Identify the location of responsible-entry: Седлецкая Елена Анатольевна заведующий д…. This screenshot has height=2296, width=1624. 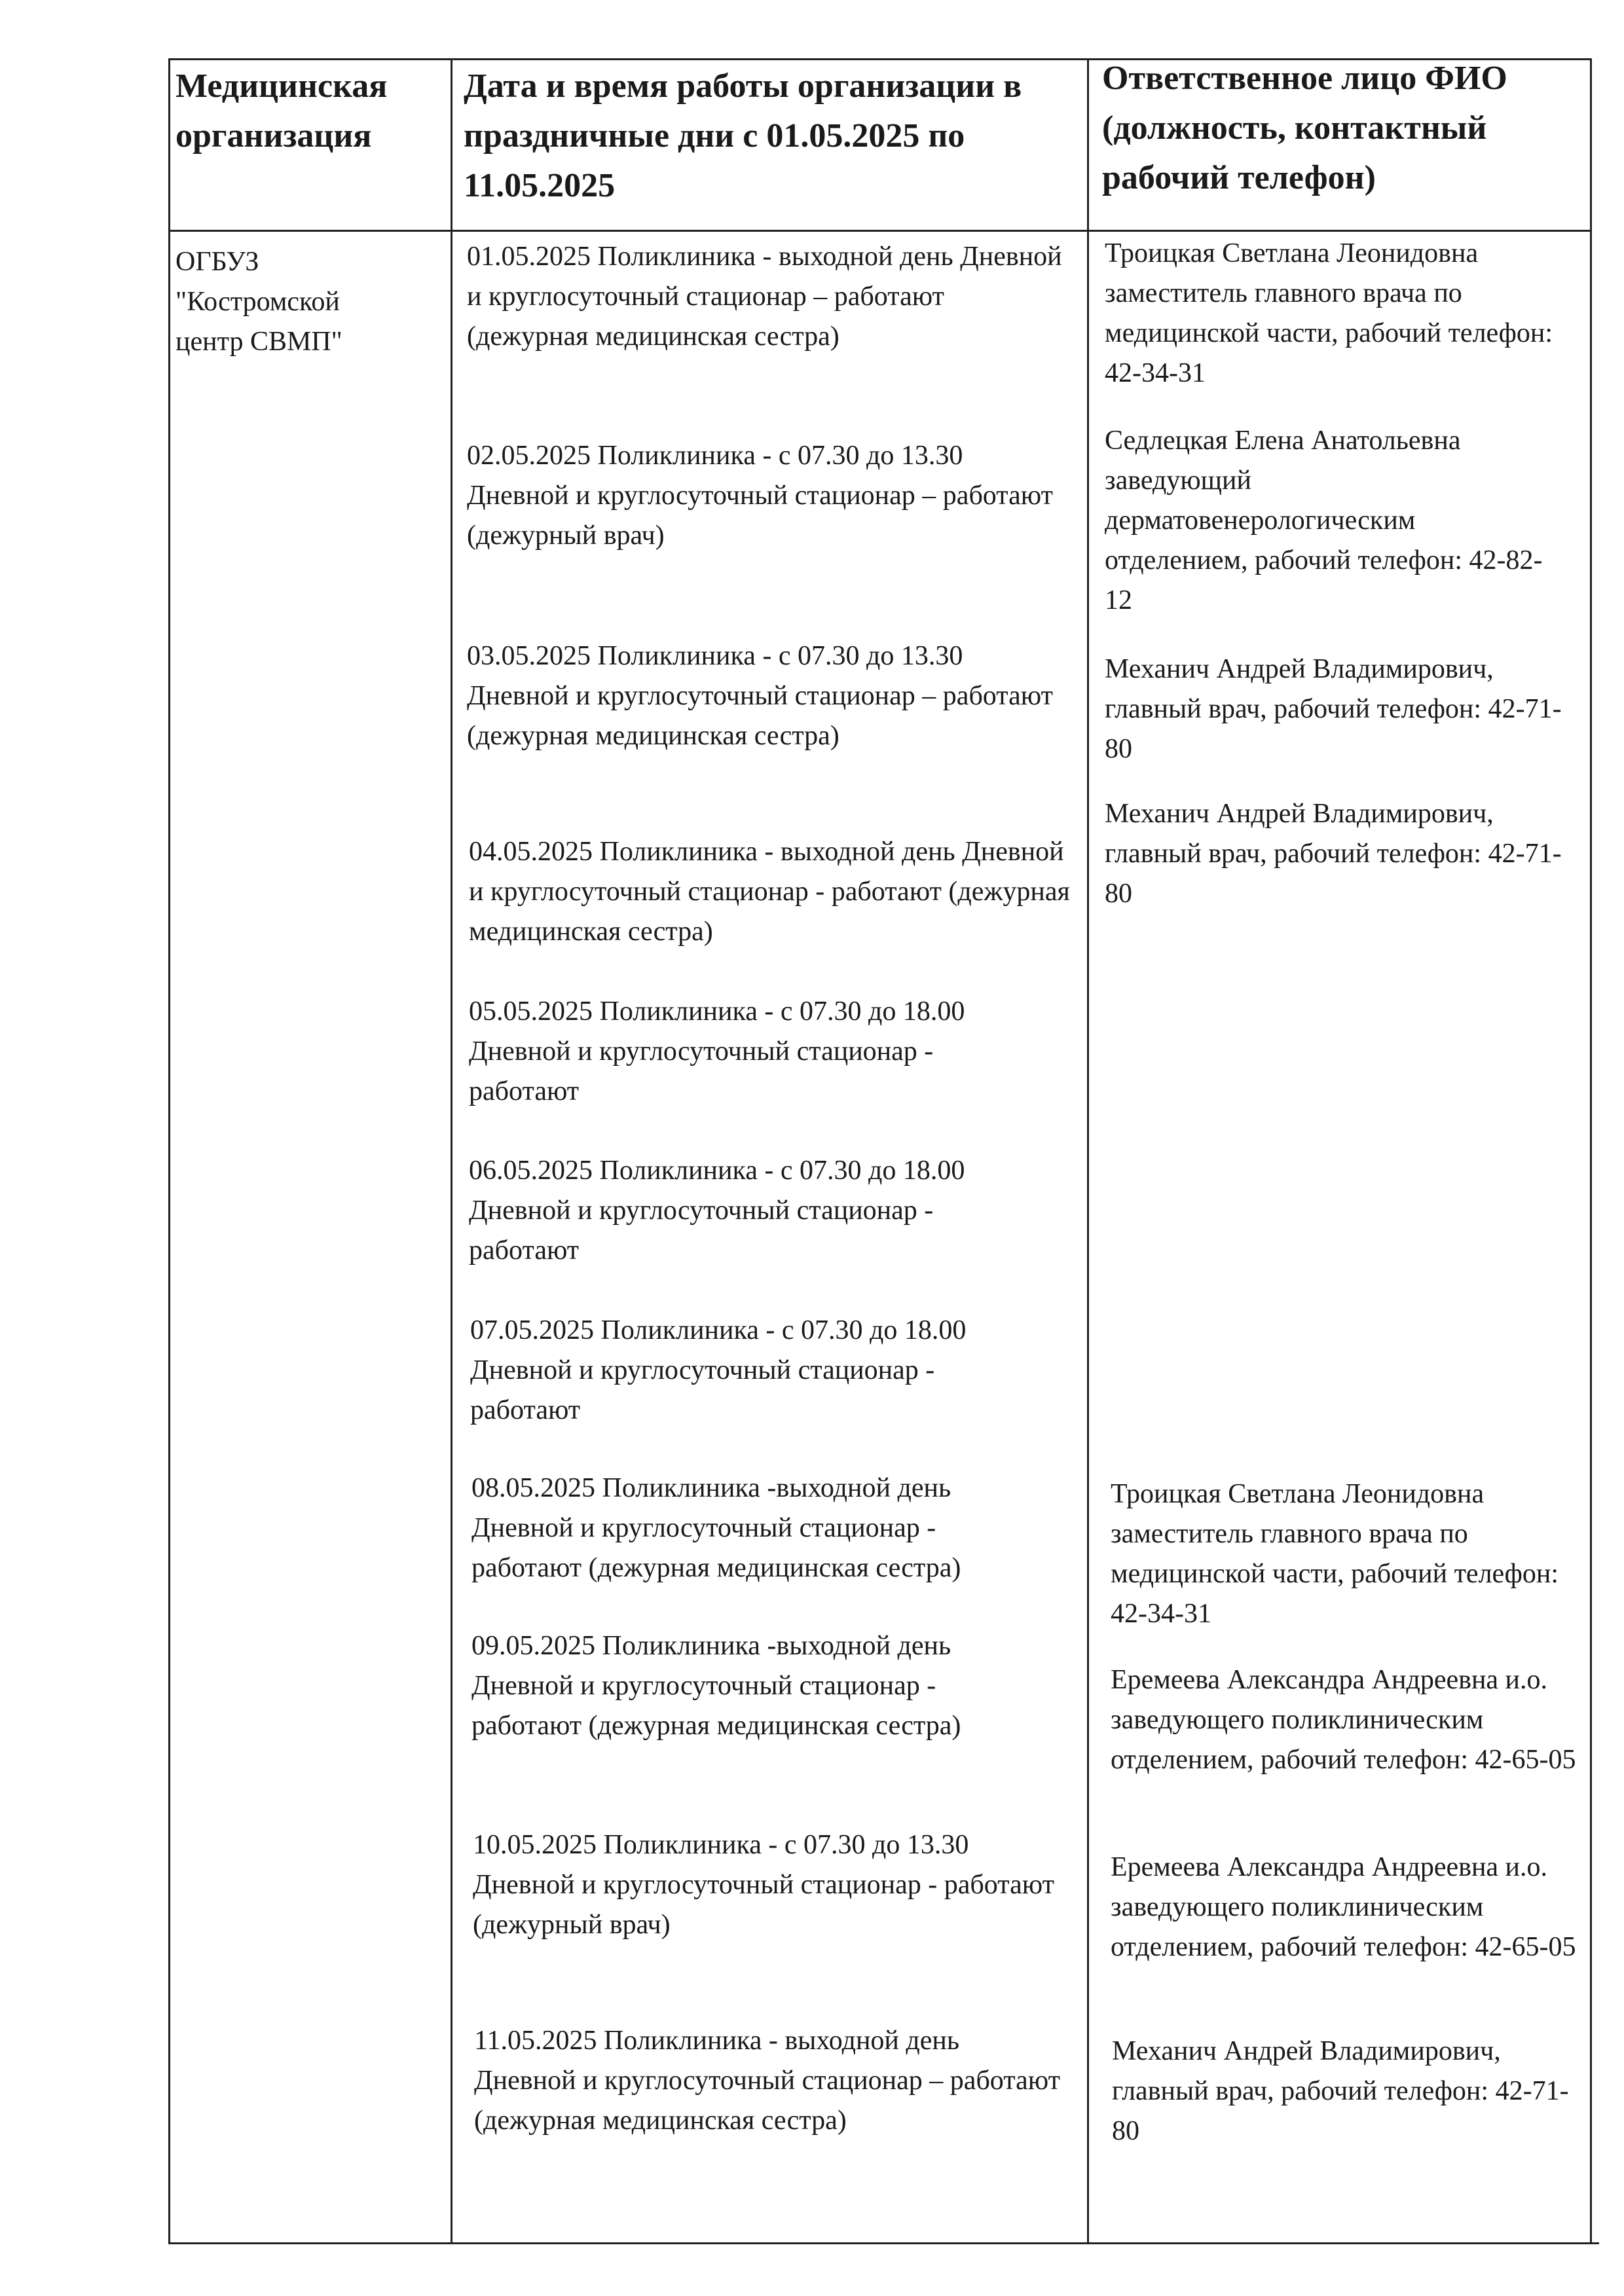
(1324, 520).